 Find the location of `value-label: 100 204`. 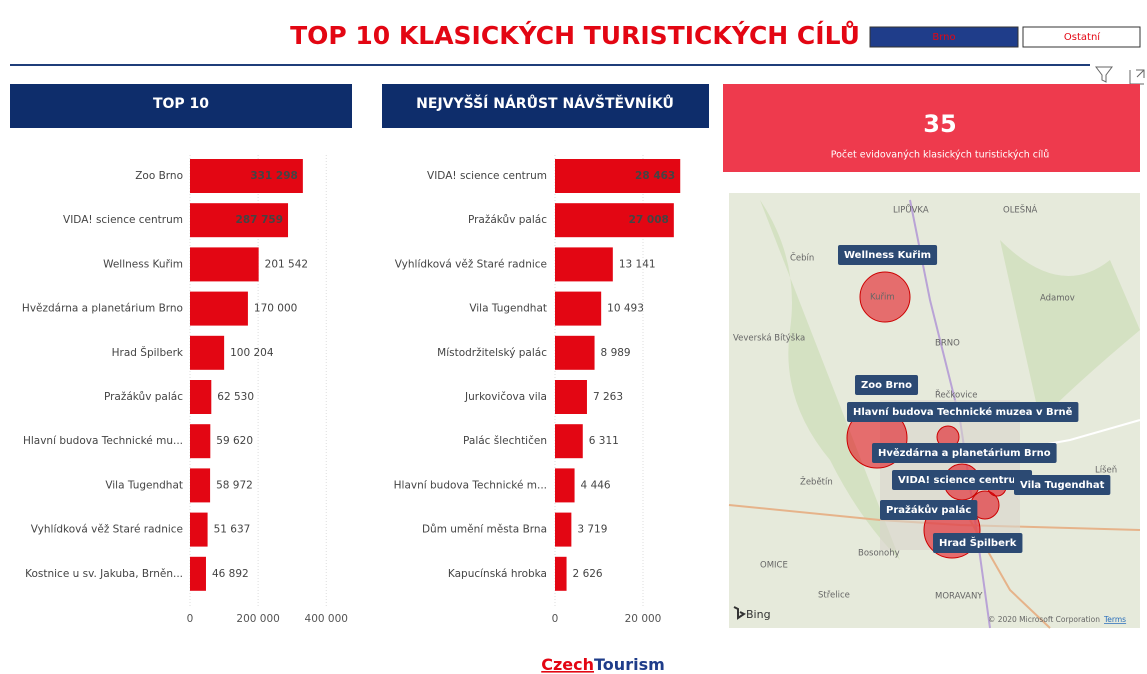

value-label: 100 204 is located at coordinates (252, 353).